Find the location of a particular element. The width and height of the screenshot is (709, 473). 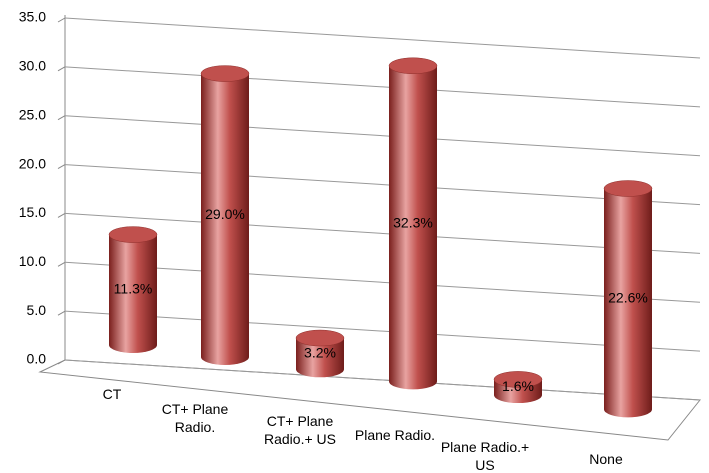

x-tick-label: Plane Radio.+ US is located at coordinates (485, 456).